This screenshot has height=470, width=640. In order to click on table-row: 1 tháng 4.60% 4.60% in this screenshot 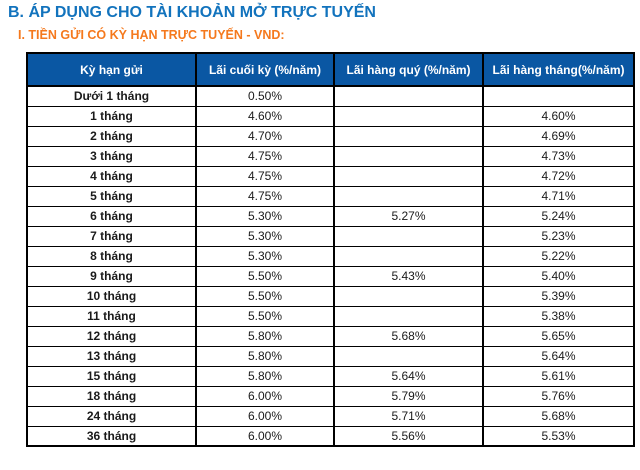, I will do `click(330, 116)`.